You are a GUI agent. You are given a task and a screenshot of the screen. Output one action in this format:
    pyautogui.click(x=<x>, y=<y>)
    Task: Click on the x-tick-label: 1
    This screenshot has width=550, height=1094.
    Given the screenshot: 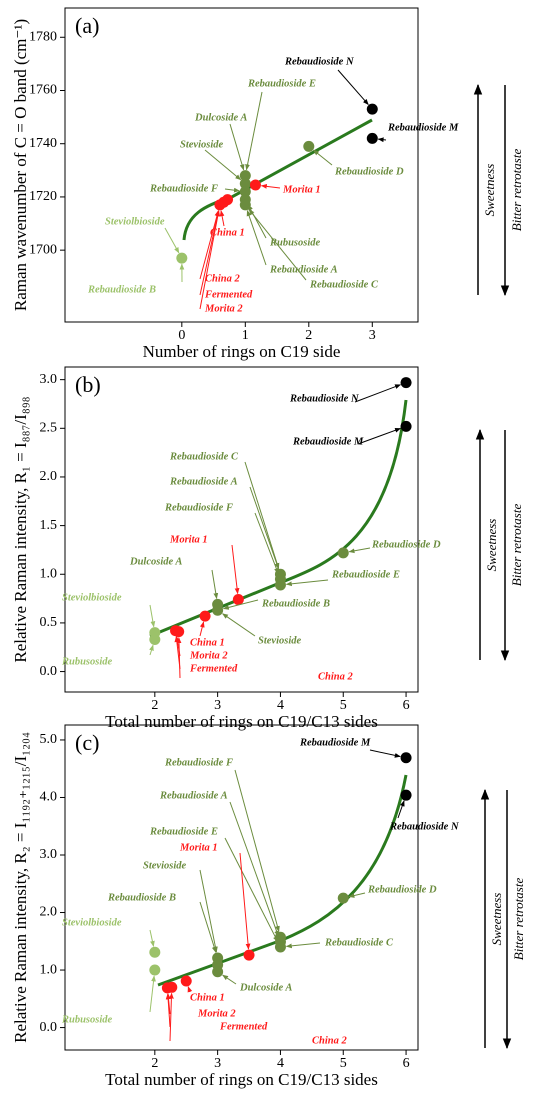 What is the action you would take?
    pyautogui.click(x=245, y=335)
    